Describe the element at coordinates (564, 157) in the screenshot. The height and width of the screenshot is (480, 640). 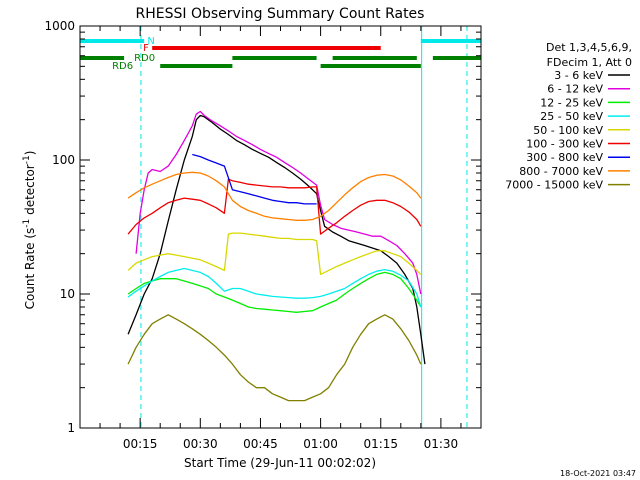
I see `legend-entry-label-6: 300 - 800 keV` at that location.